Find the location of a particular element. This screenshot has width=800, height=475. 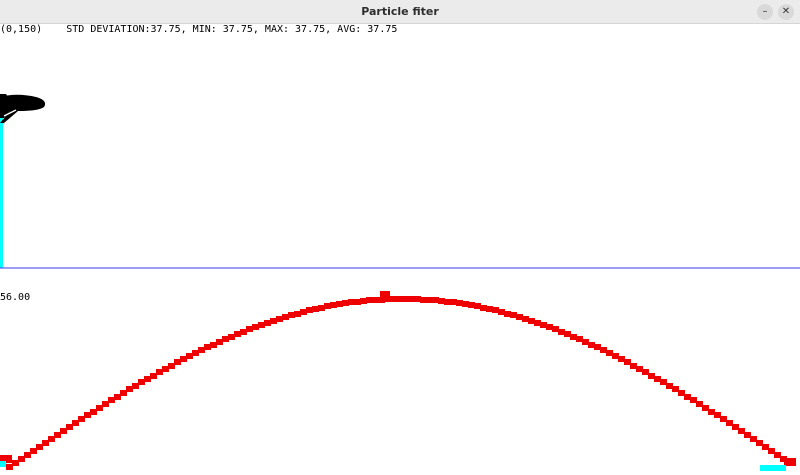

airplane-icon is located at coordinates (22, 108).